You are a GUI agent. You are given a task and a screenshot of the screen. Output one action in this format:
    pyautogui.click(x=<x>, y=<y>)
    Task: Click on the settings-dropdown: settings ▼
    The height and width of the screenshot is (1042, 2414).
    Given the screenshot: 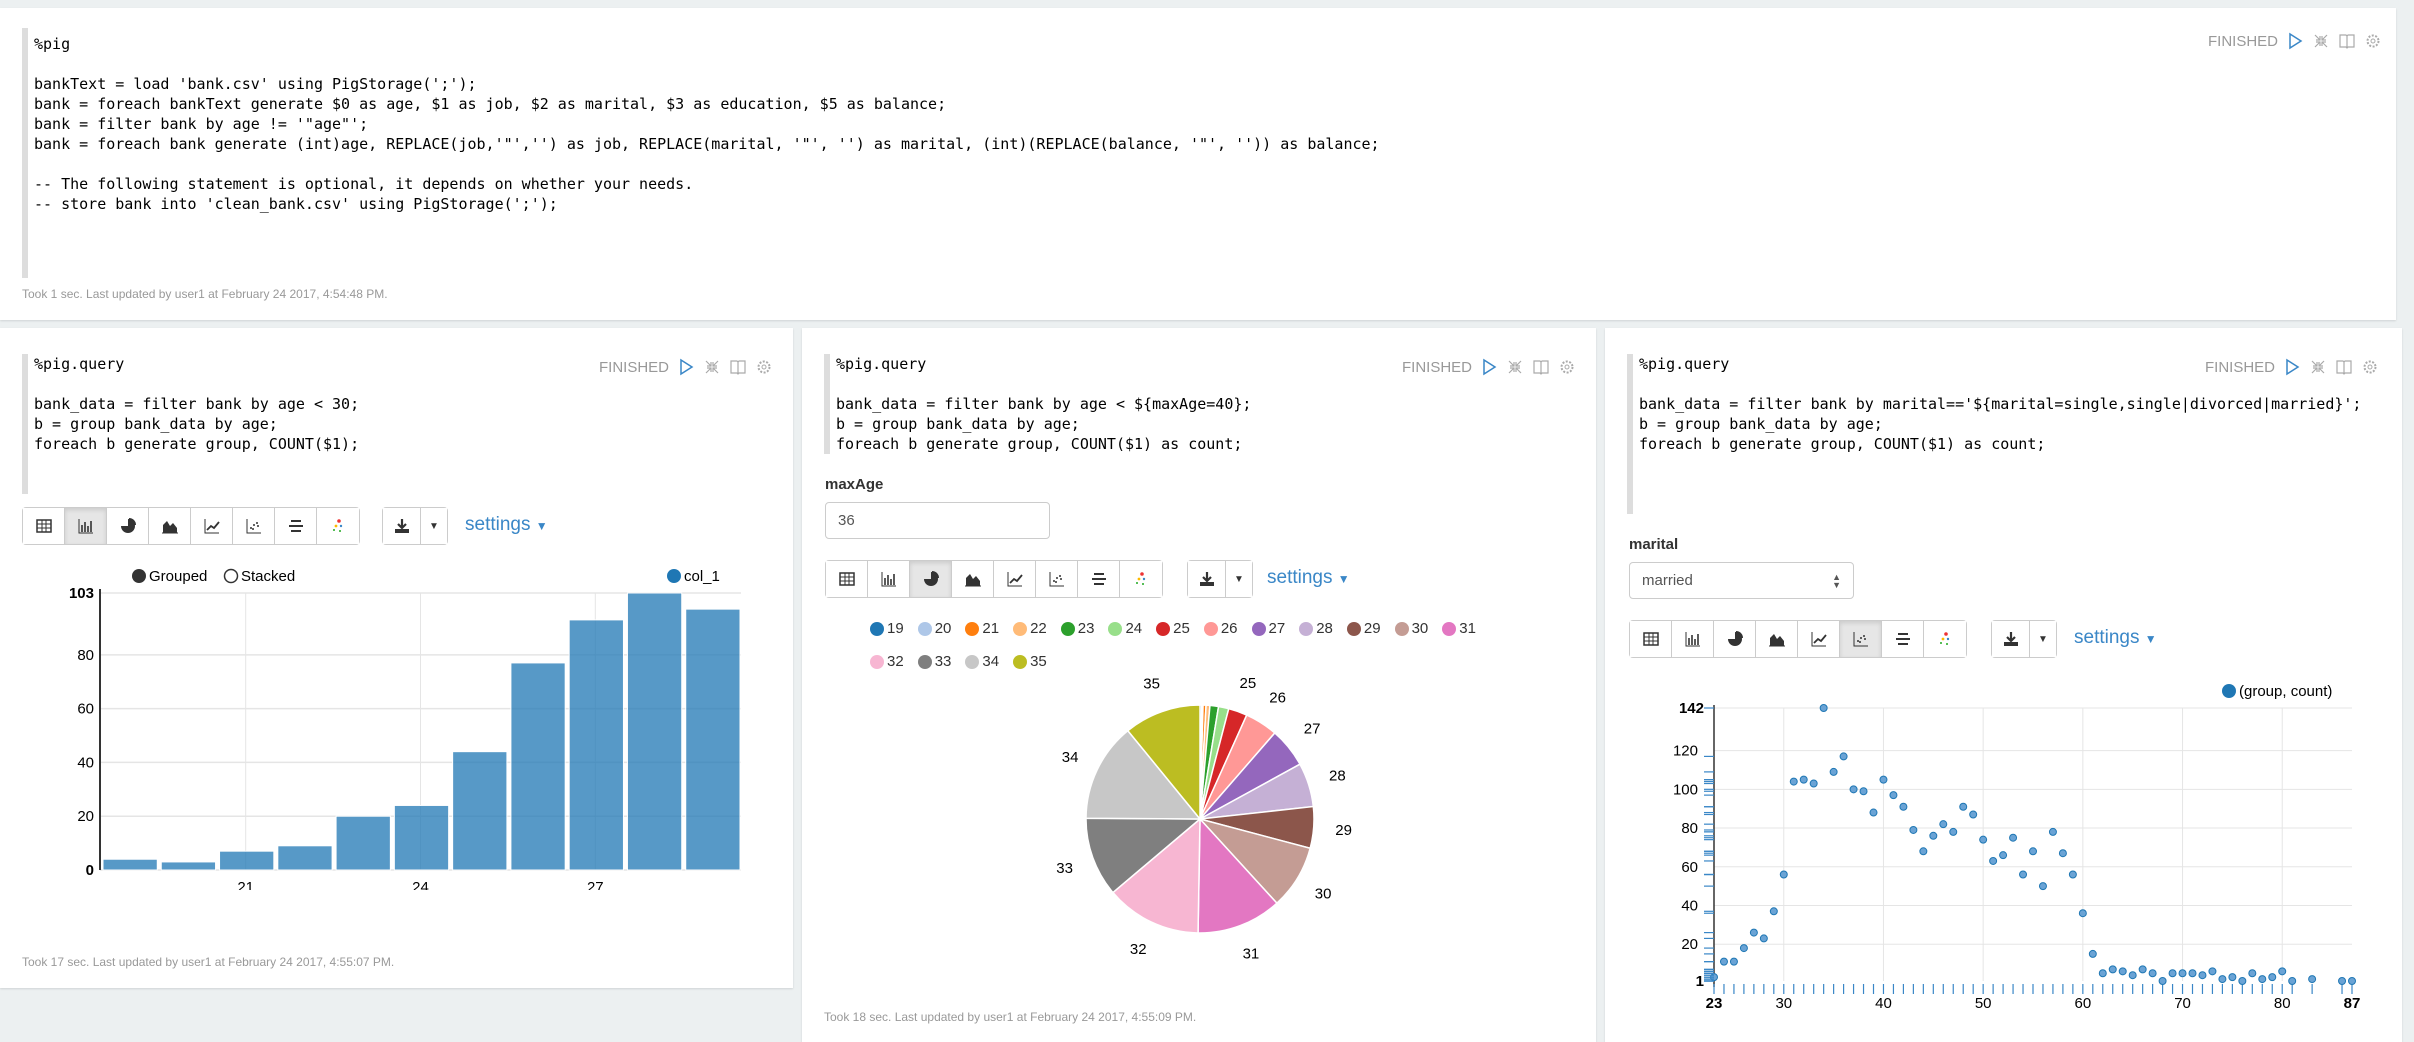 What is the action you would take?
    pyautogui.click(x=506, y=525)
    